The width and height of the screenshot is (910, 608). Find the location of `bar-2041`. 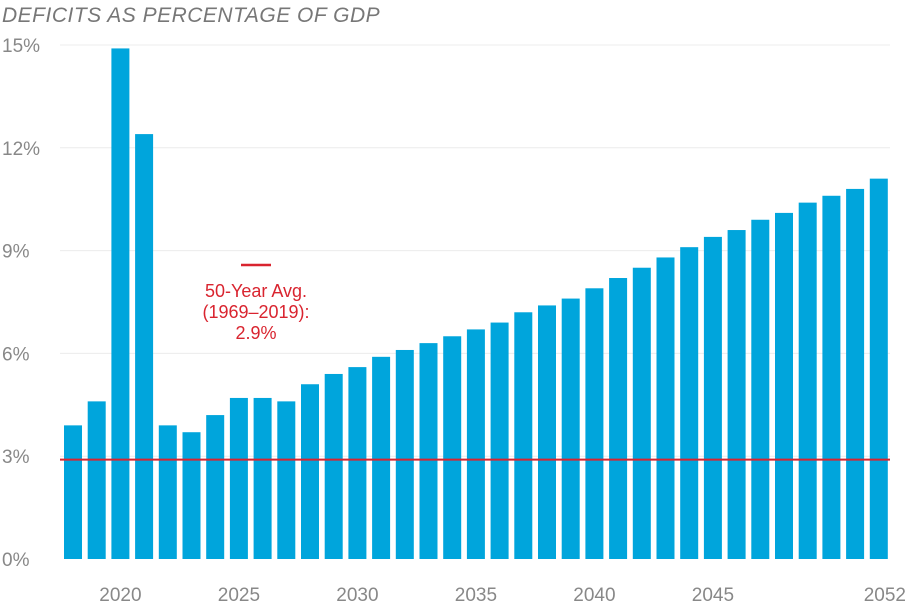

bar-2041 is located at coordinates (618, 418).